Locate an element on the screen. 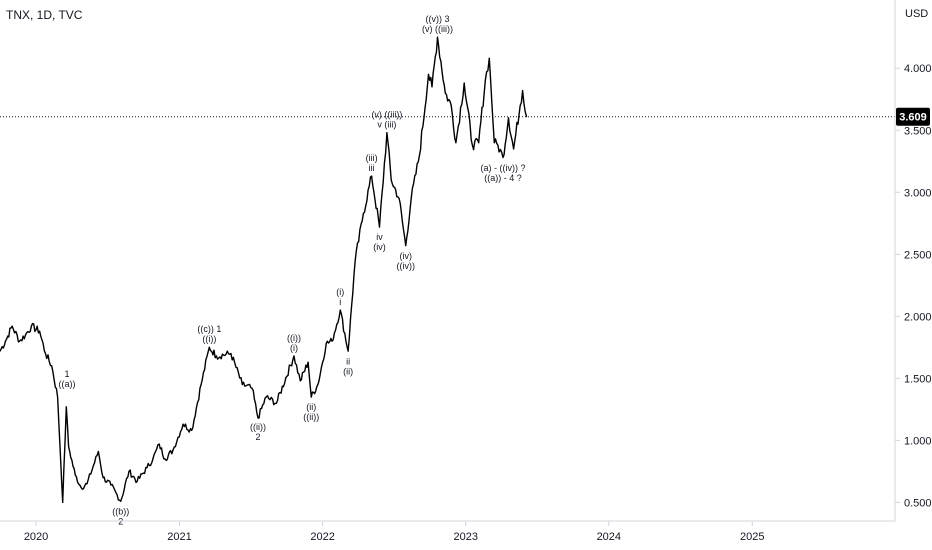 Image resolution: width=932 pixels, height=550 pixels. wave-label: ii is located at coordinates (348, 361).